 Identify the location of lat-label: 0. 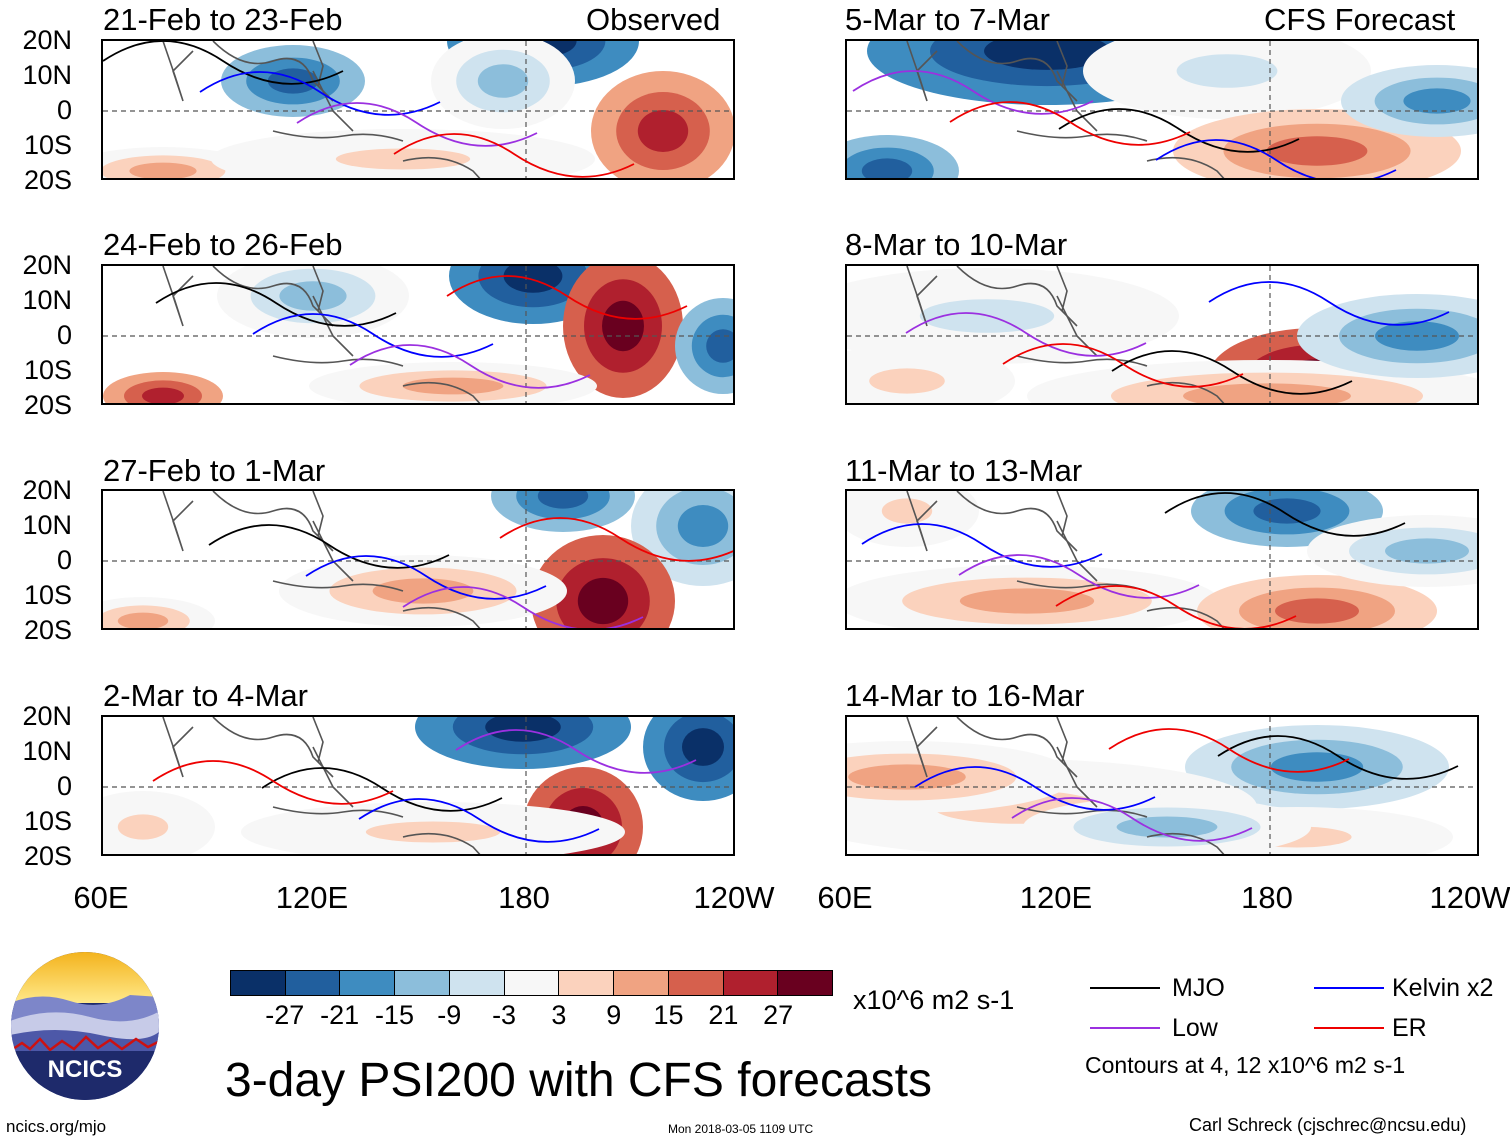
(64, 786).